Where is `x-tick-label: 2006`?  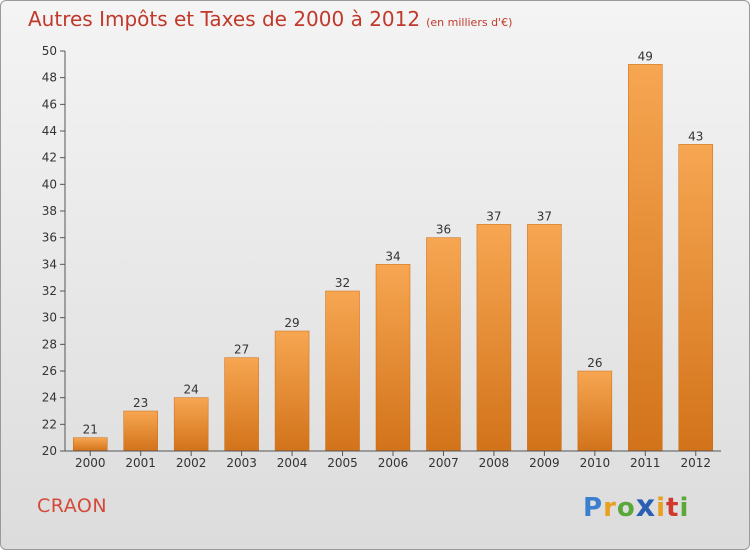
x-tick-label: 2006 is located at coordinates (393, 463).